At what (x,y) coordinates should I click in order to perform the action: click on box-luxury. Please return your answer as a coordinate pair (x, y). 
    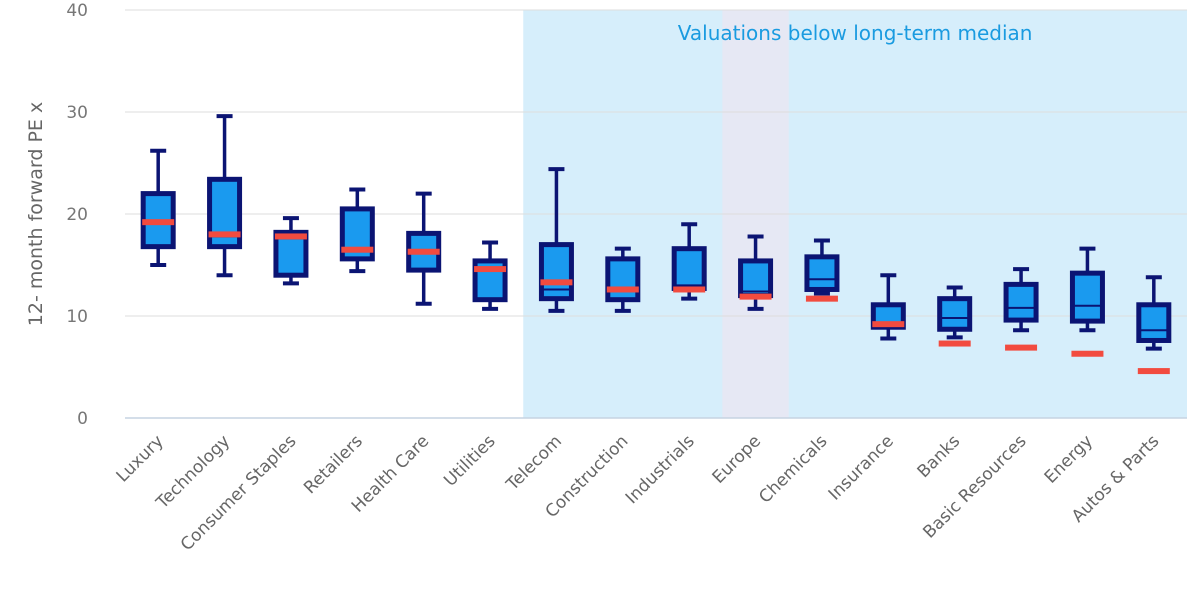
    Looking at the image, I should click on (158, 207).